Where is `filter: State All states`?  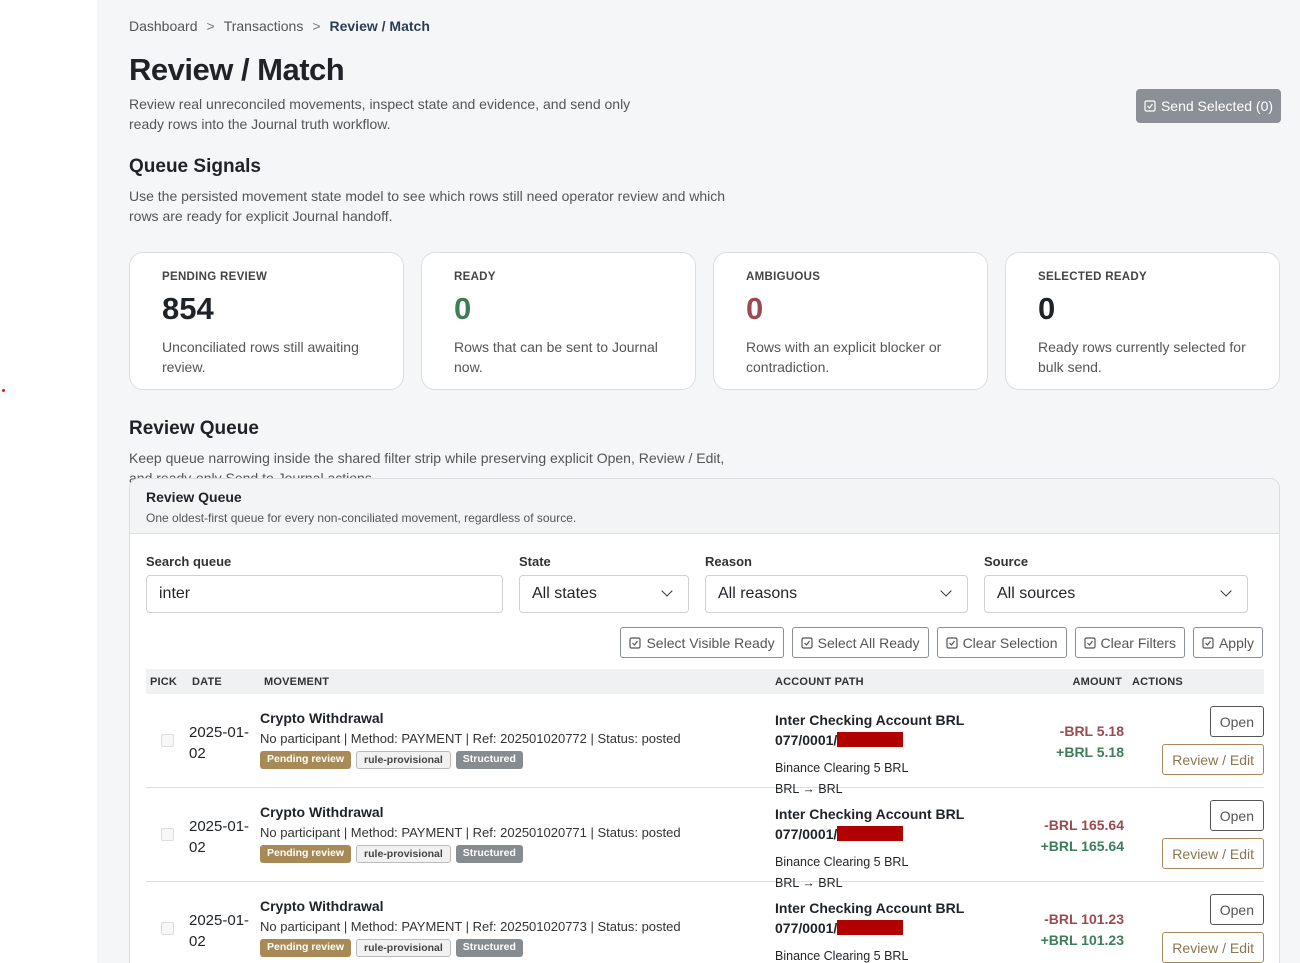
filter: State All states is located at coordinates (604, 583).